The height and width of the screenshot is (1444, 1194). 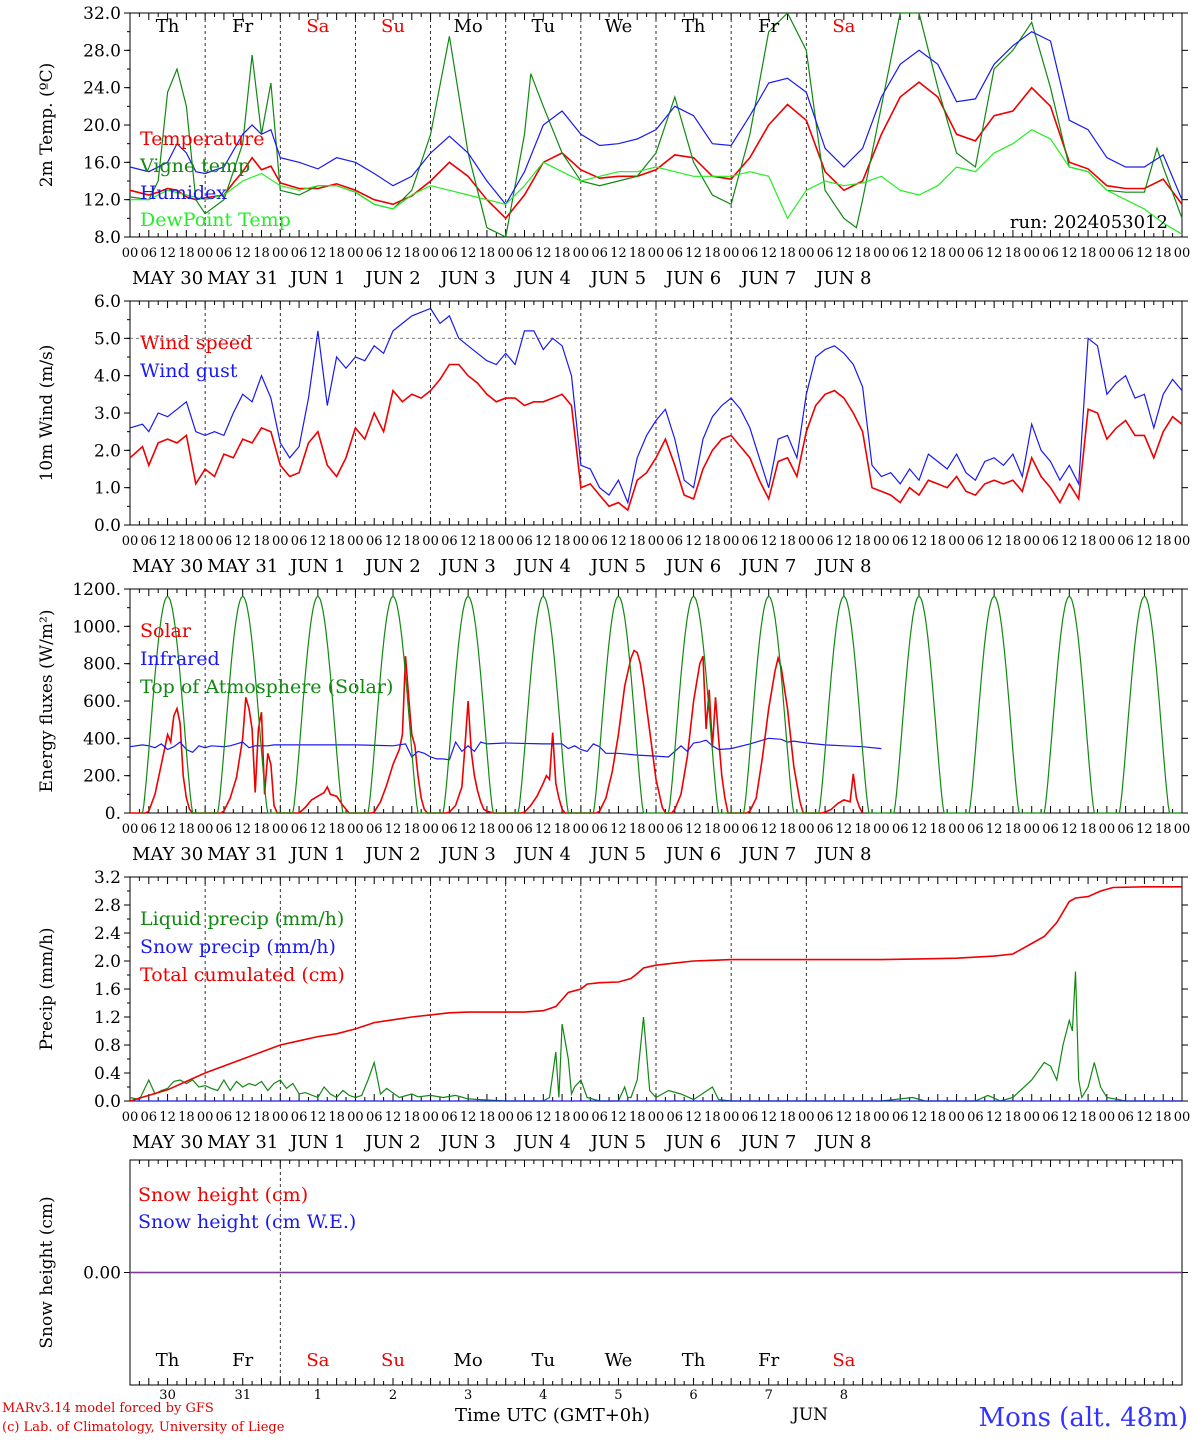 I want to click on weekday-label: Th, so click(x=168, y=1360).